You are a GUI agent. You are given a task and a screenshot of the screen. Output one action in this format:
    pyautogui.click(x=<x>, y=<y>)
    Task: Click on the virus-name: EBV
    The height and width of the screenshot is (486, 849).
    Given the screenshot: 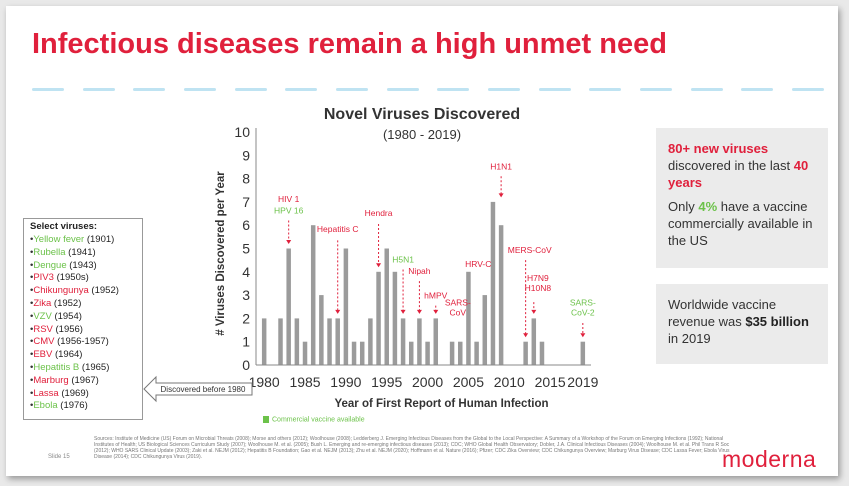 What is the action you would take?
    pyautogui.click(x=43, y=355)
    